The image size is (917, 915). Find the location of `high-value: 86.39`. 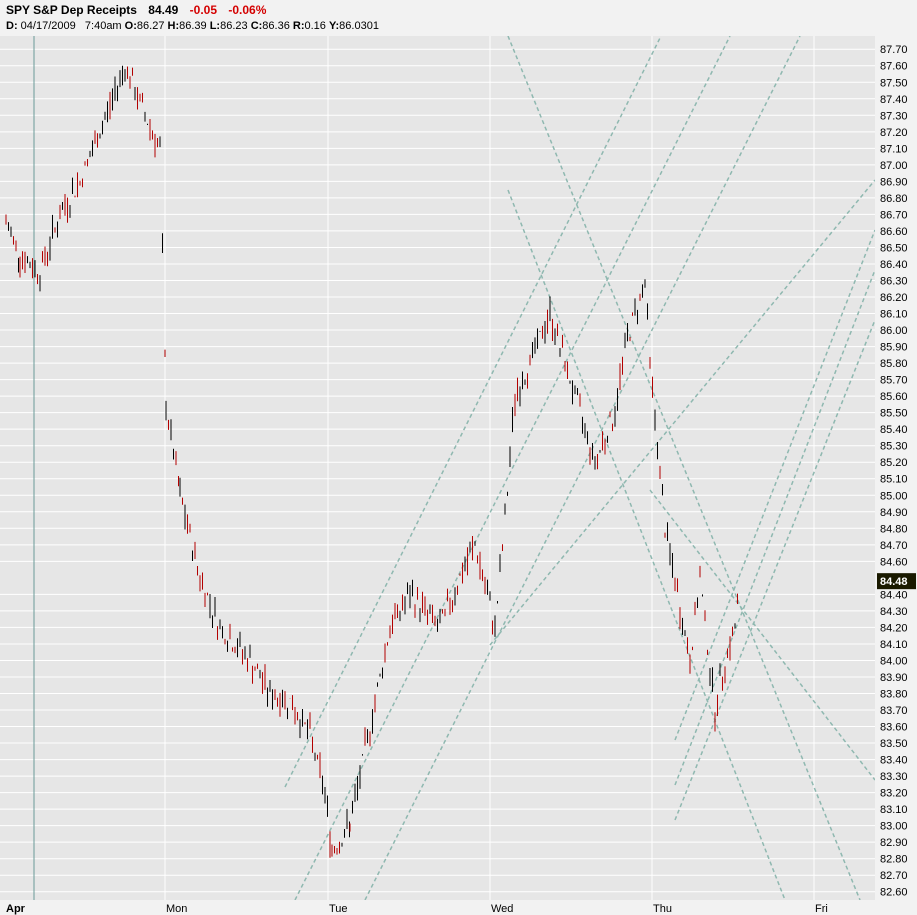

high-value: 86.39 is located at coordinates (193, 26).